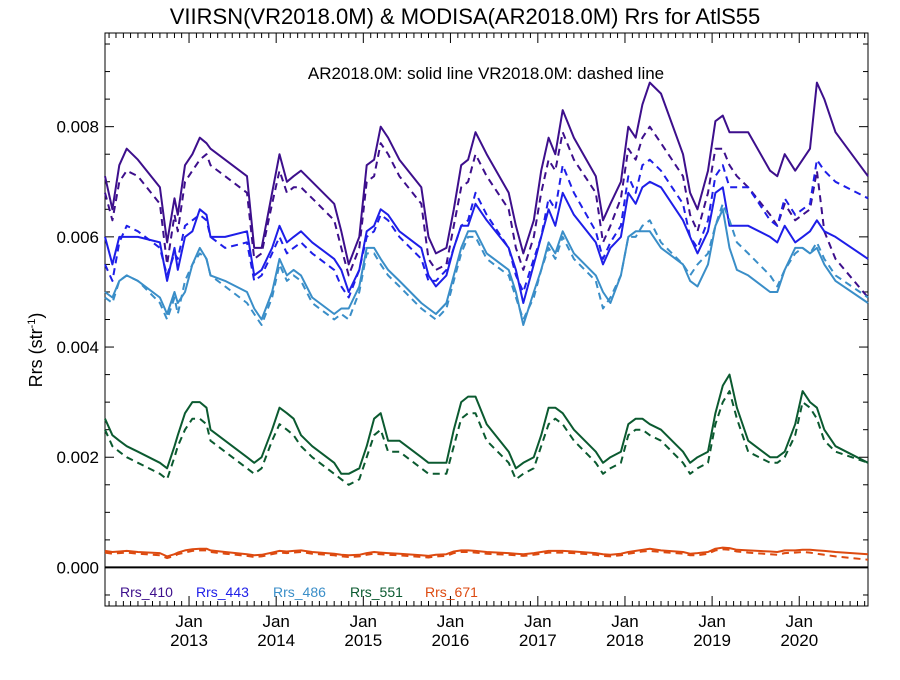 This screenshot has width=900, height=680. Describe the element at coordinates (146, 592) in the screenshot. I see `legend-entry-rrs-410: Rrs_410` at that location.